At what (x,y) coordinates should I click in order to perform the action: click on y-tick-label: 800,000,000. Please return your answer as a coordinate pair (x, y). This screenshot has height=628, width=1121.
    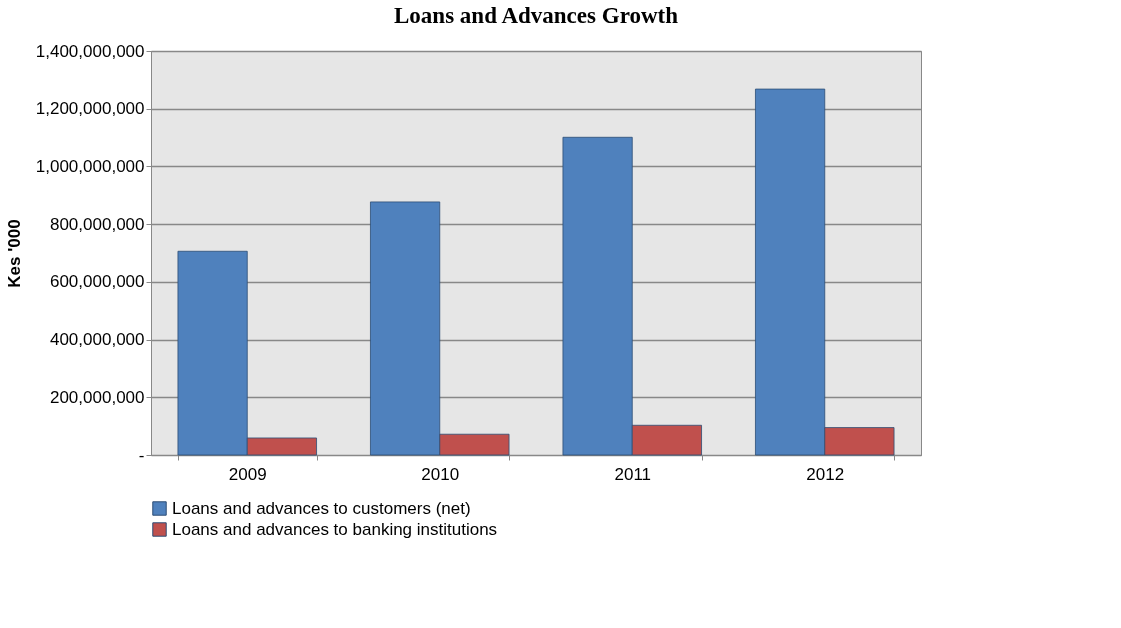
    Looking at the image, I should click on (97, 224).